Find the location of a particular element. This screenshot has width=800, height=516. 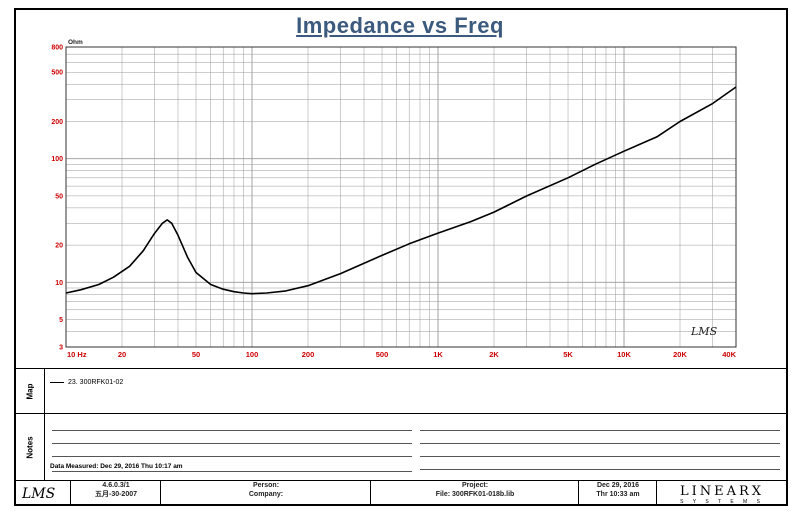

x-tick-label: 200 is located at coordinates (308, 354).